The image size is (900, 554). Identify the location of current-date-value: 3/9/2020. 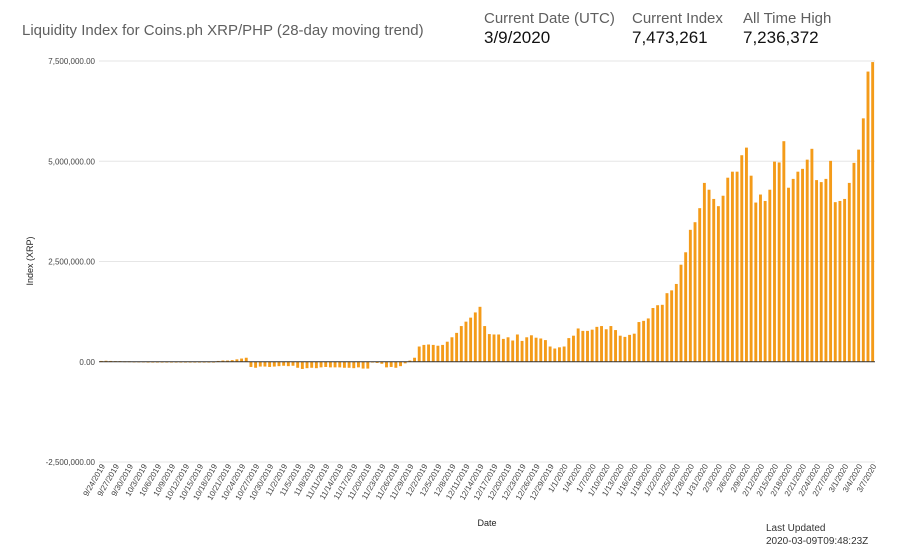
(517, 37).